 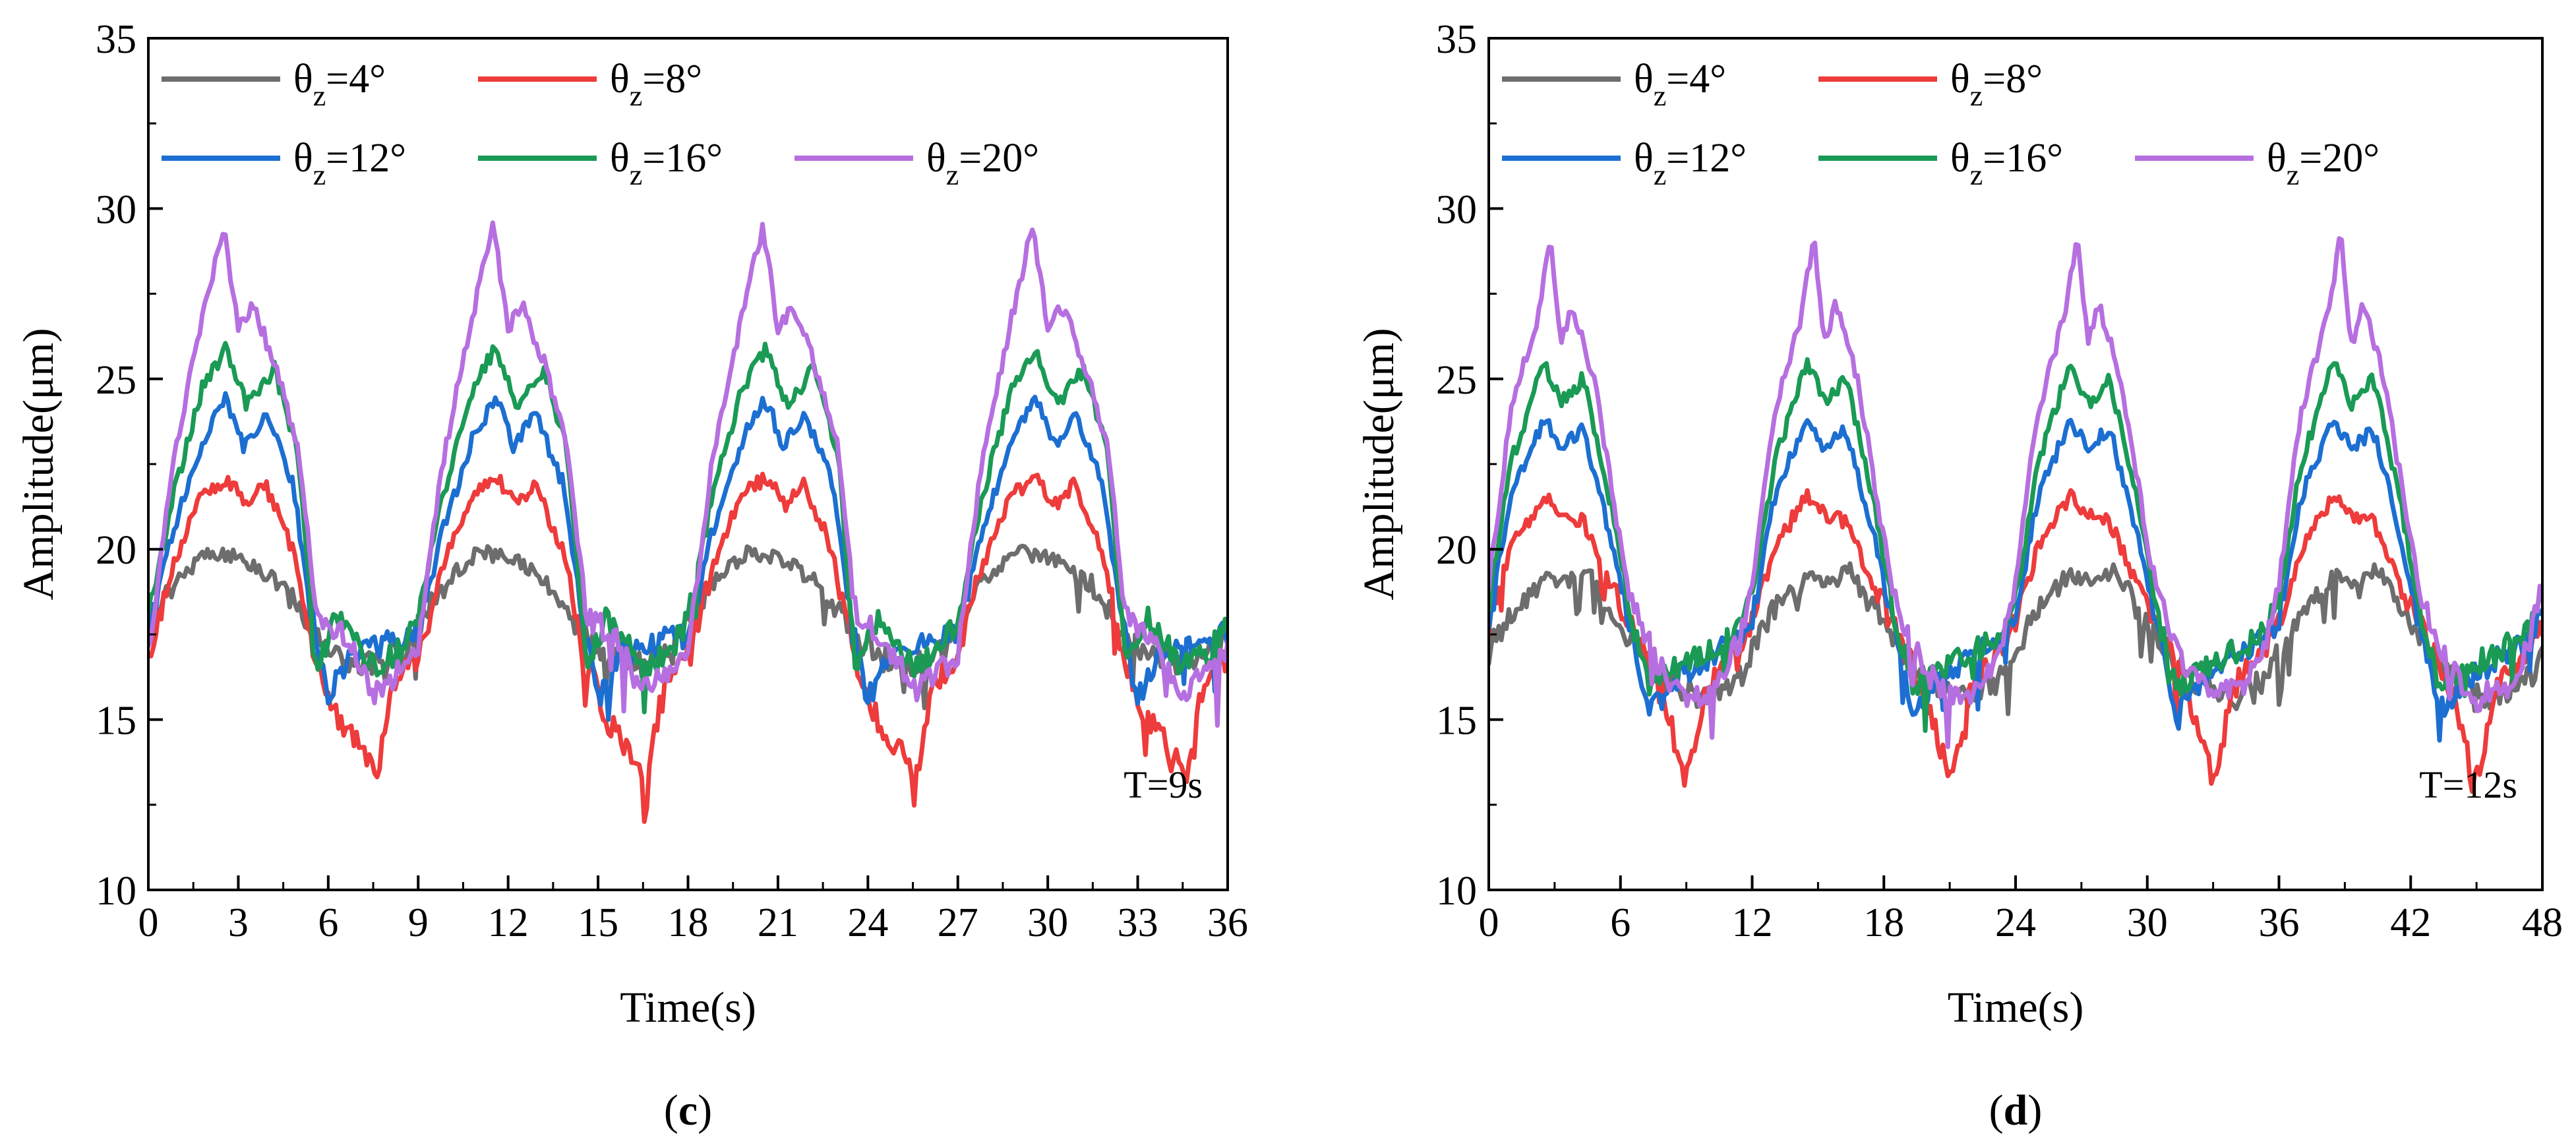 What do you see at coordinates (1163, 784) in the screenshot?
I see `period-annotation: T=9s` at bounding box center [1163, 784].